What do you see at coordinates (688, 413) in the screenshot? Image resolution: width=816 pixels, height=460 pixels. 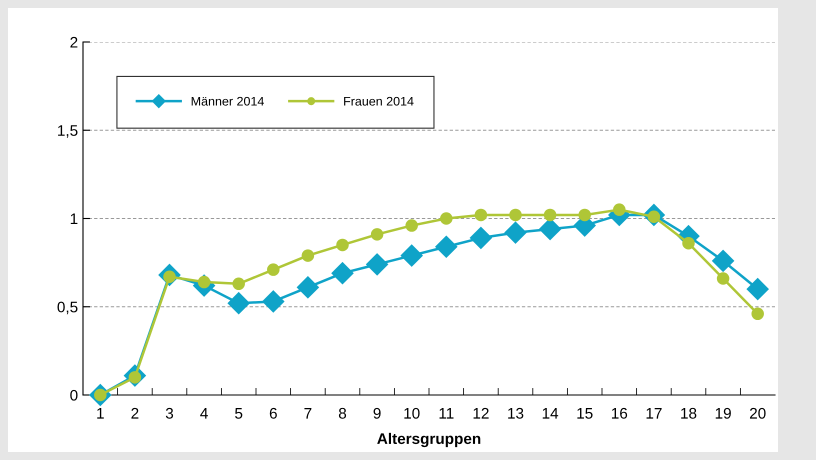 I see `x-tick-label: 18` at bounding box center [688, 413].